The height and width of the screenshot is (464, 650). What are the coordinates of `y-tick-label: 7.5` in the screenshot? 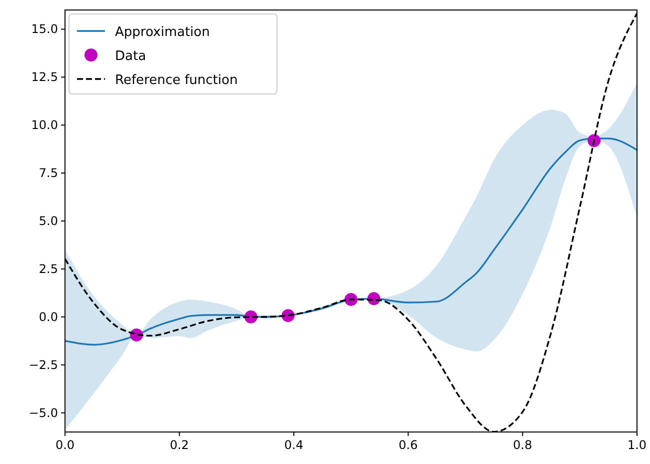 It's located at (48, 173).